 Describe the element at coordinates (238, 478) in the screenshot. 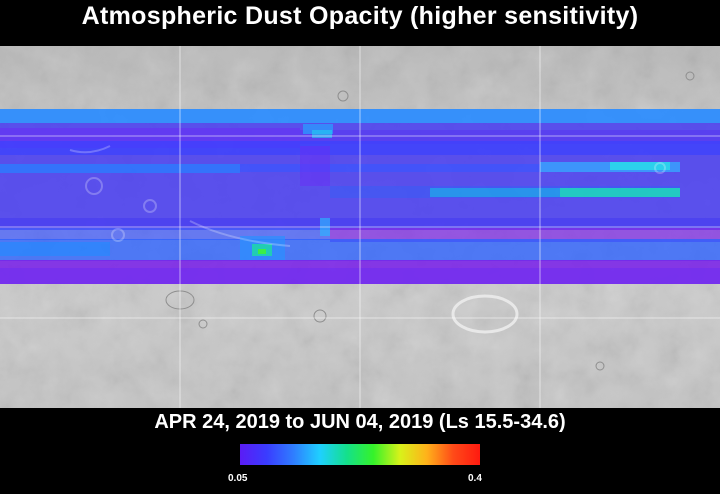

I see `colorbar-min-label: 0.05` at that location.